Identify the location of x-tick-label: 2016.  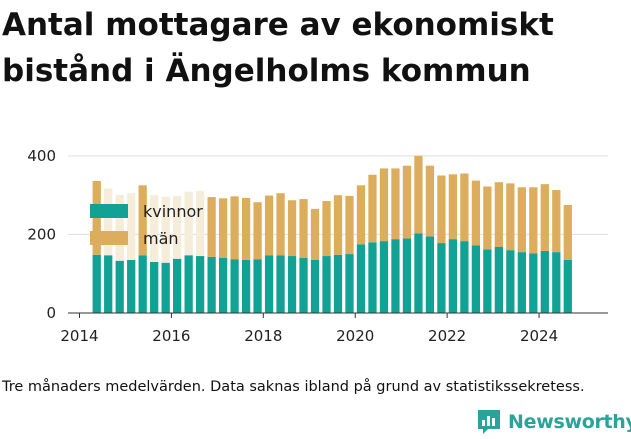
(171, 336).